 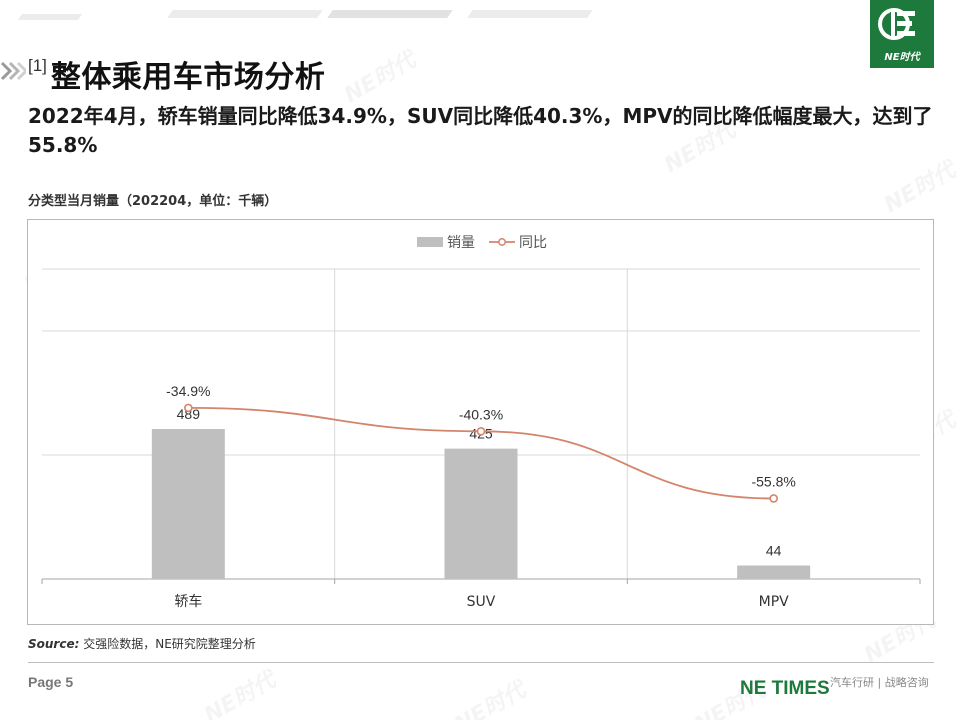 What do you see at coordinates (481, 414) in the screenshot?
I see `line-data-label: -40.3%` at bounding box center [481, 414].